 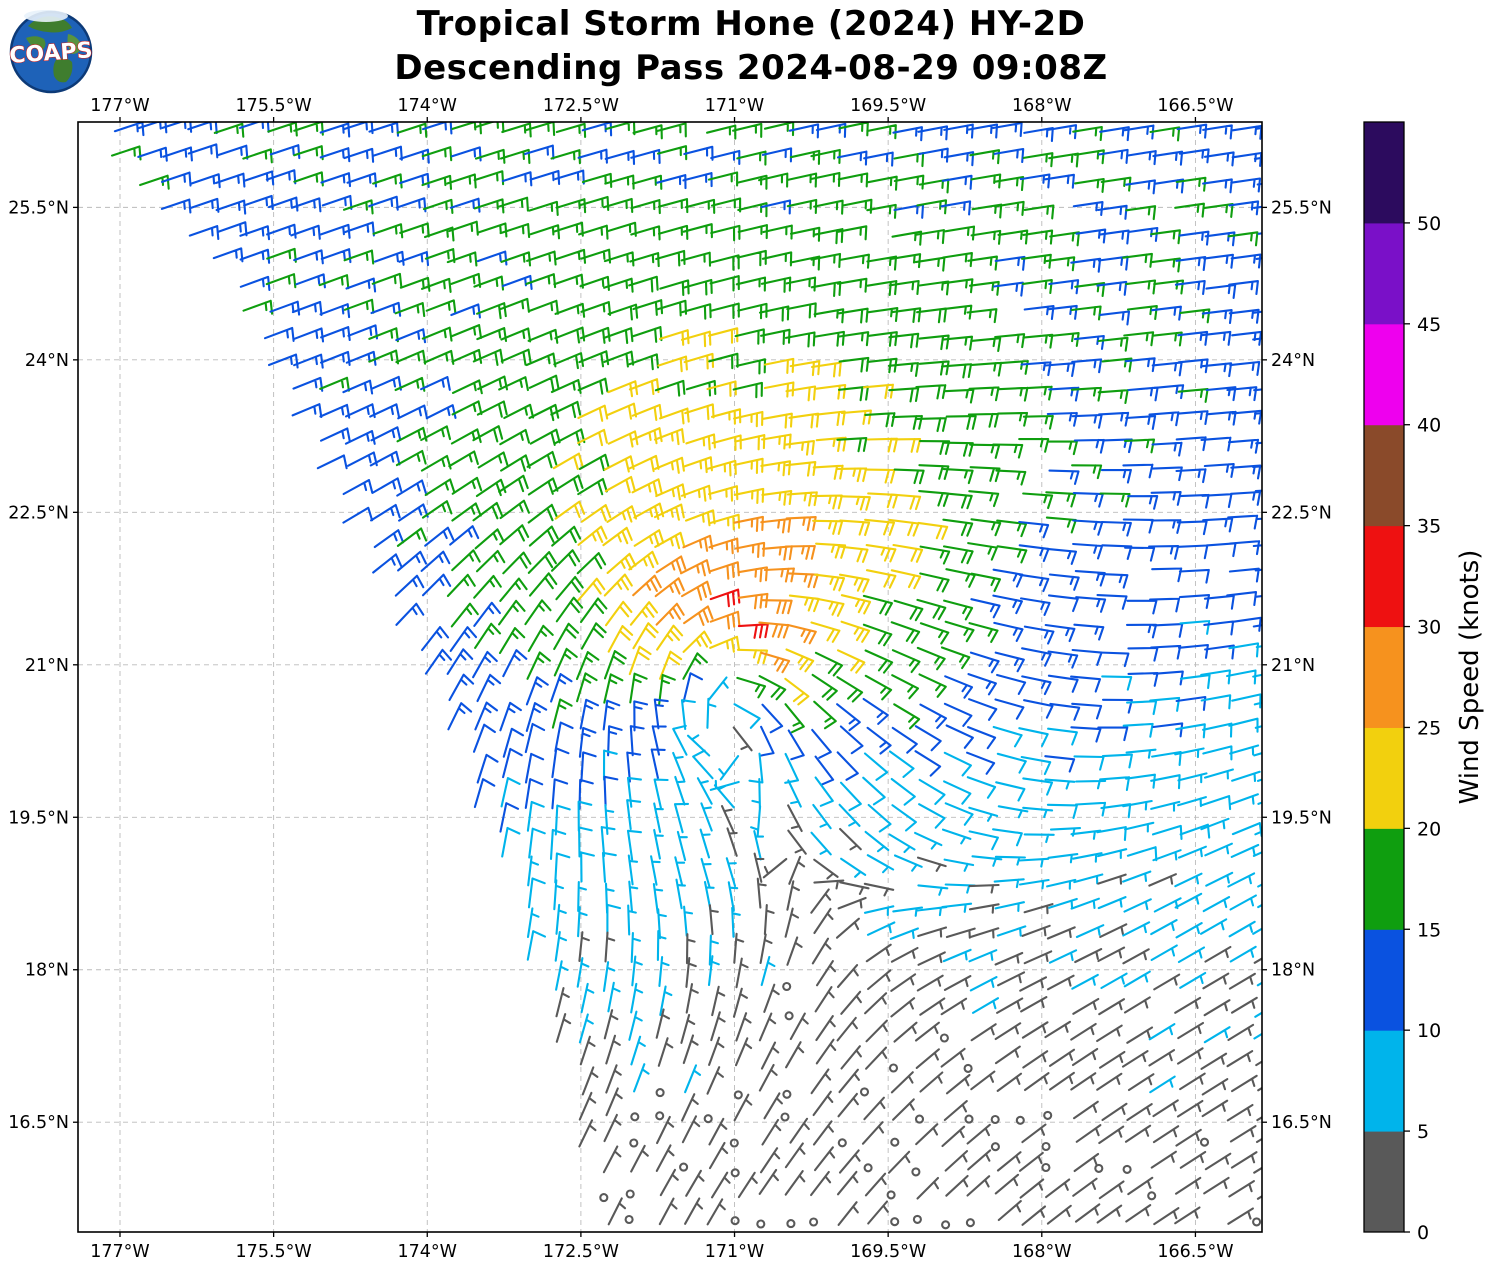 What do you see at coordinates (38, 513) in the screenshot?
I see `lat-tick-label-left-2: 22.5°N` at bounding box center [38, 513].